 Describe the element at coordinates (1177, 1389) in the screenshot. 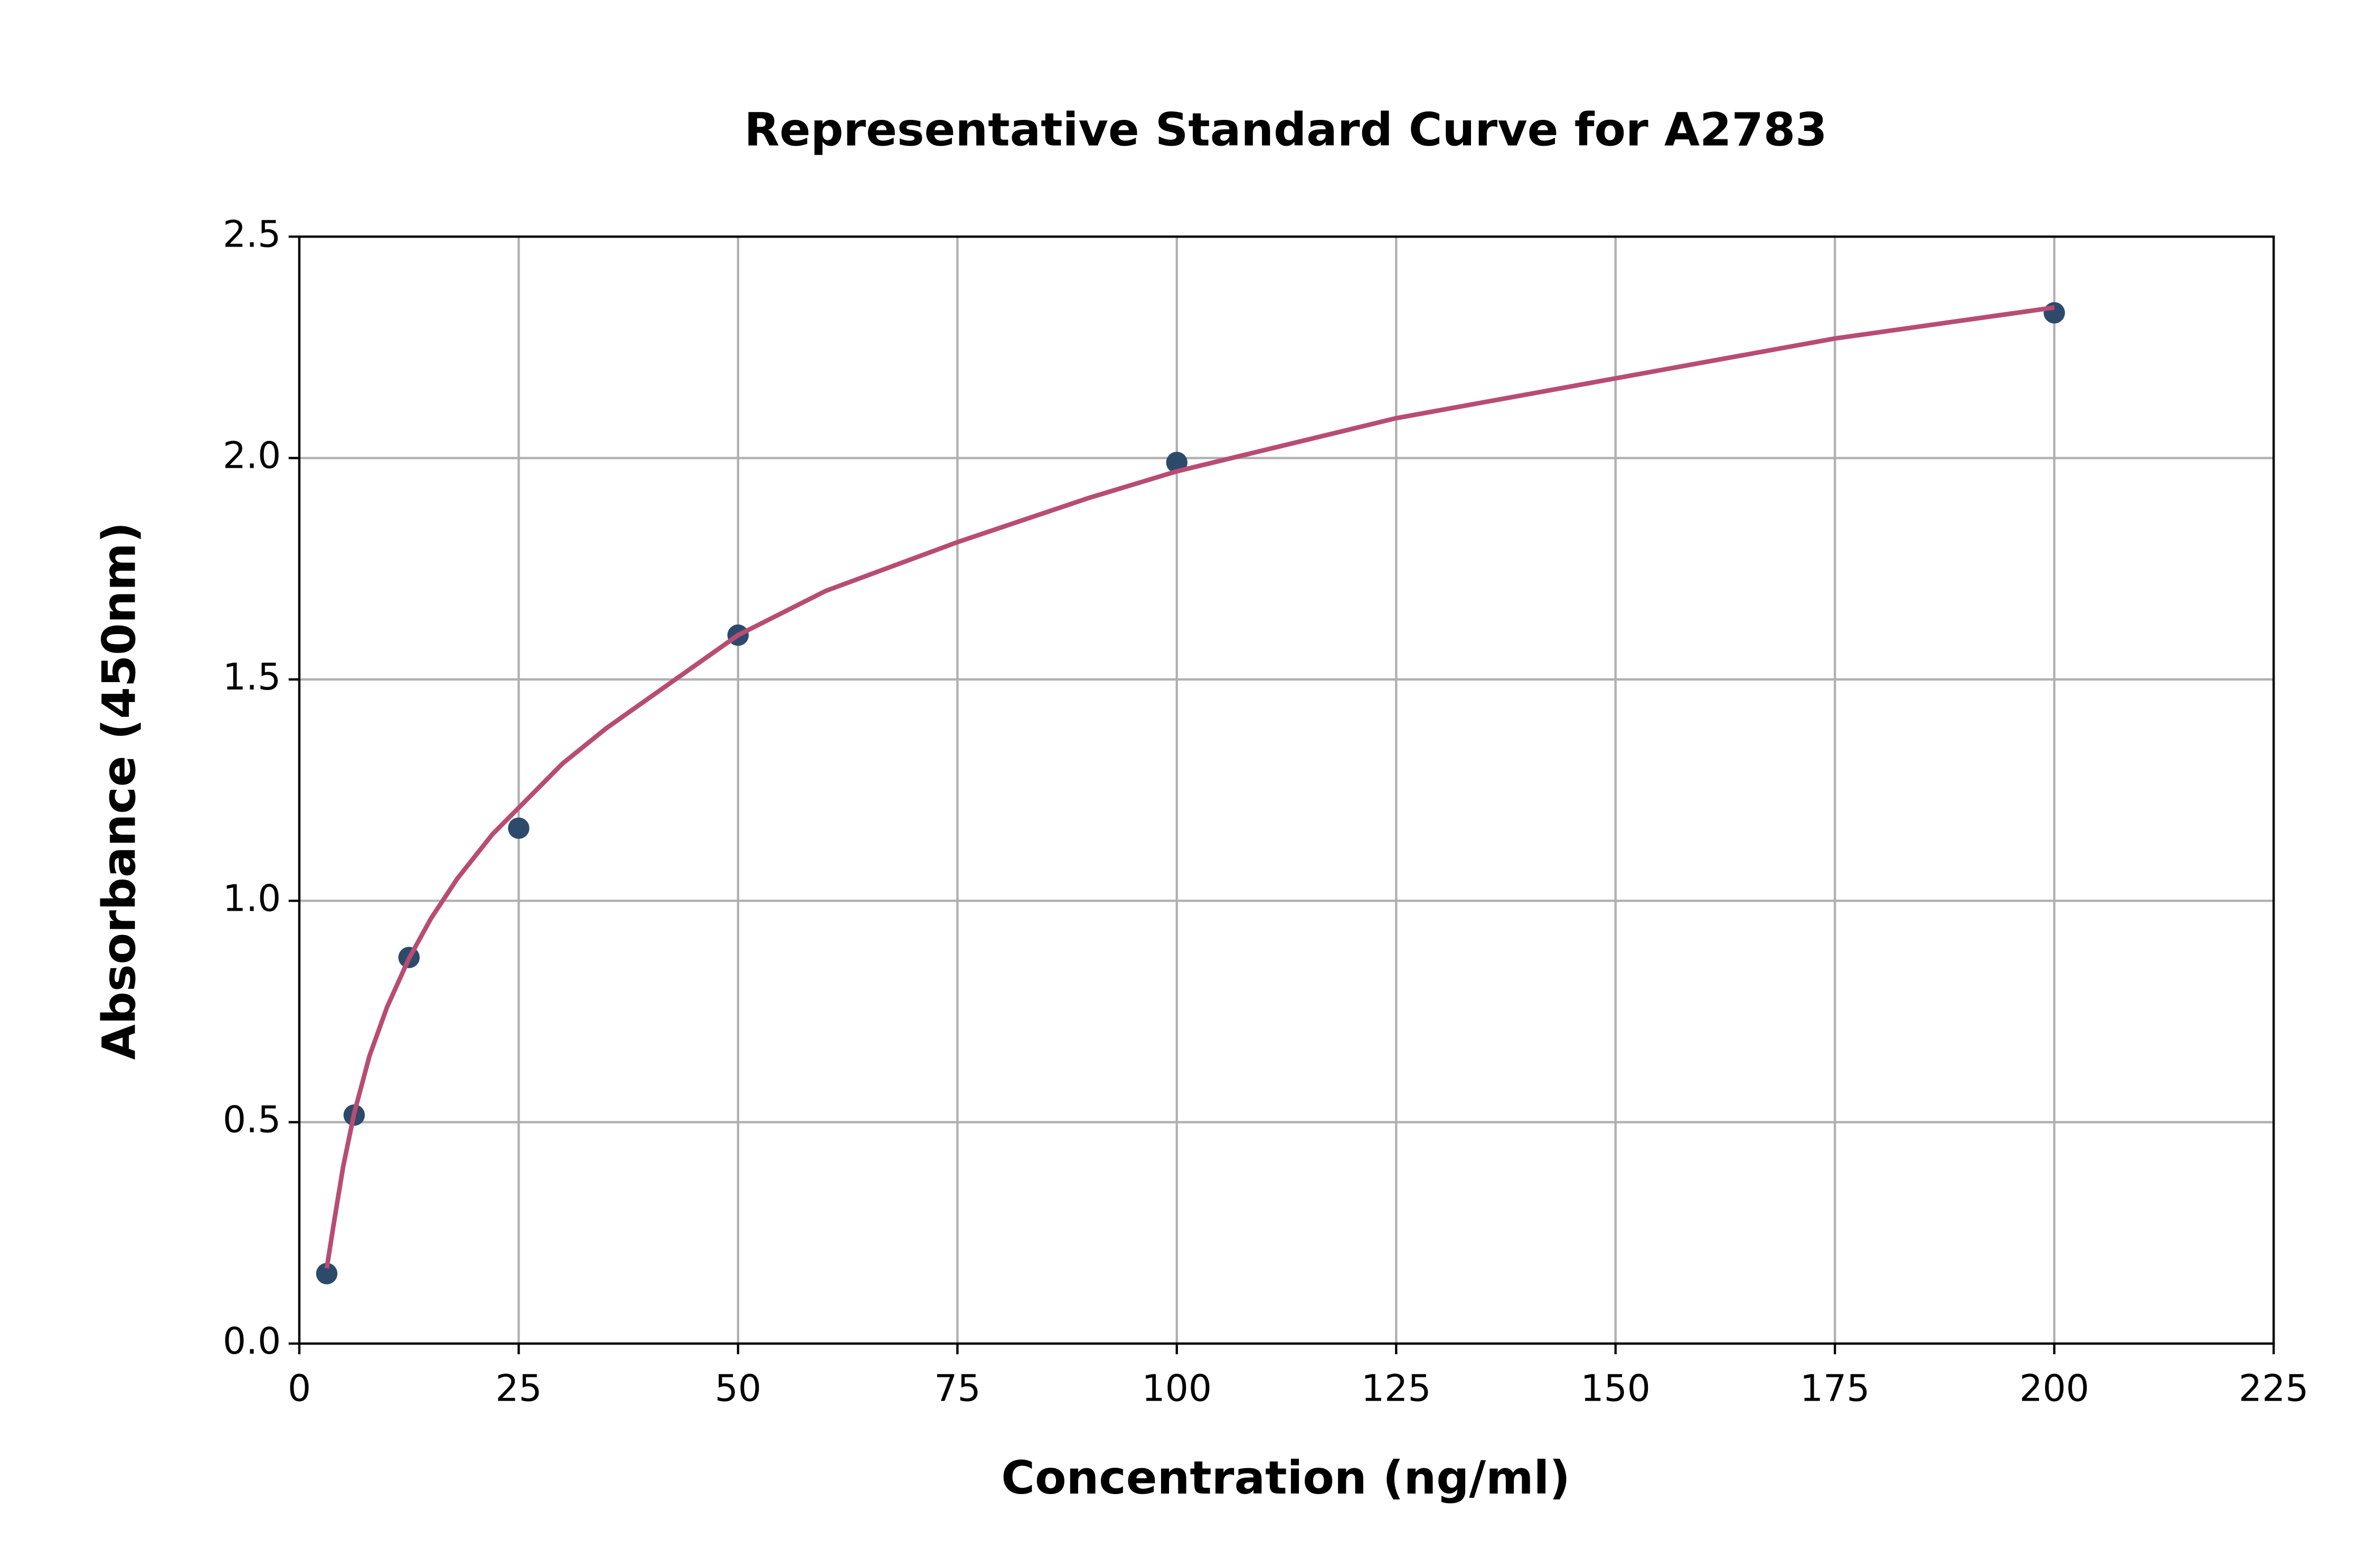

I see `x-tick-label: 100` at that location.